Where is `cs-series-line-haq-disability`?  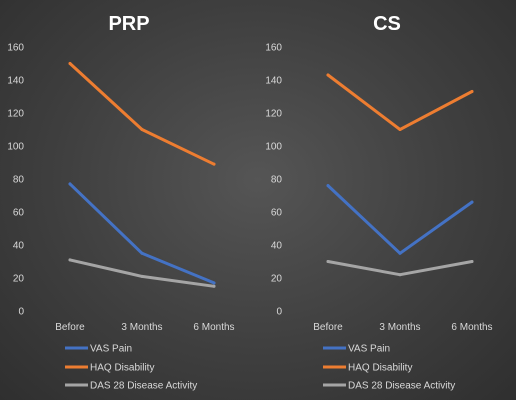
cs-series-line-haq-disability is located at coordinates (400, 102).